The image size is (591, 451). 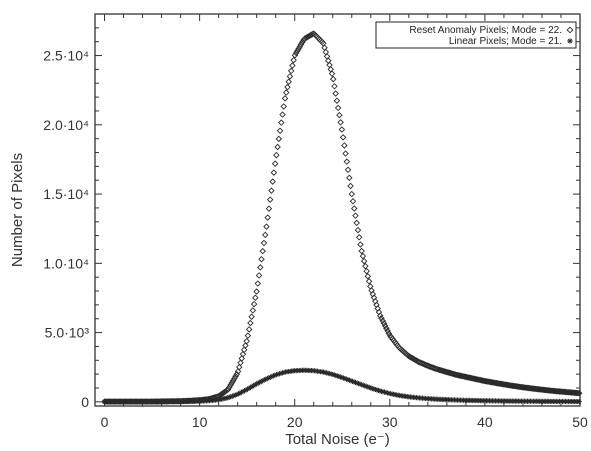 I want to click on legend-box, so click(x=476, y=35).